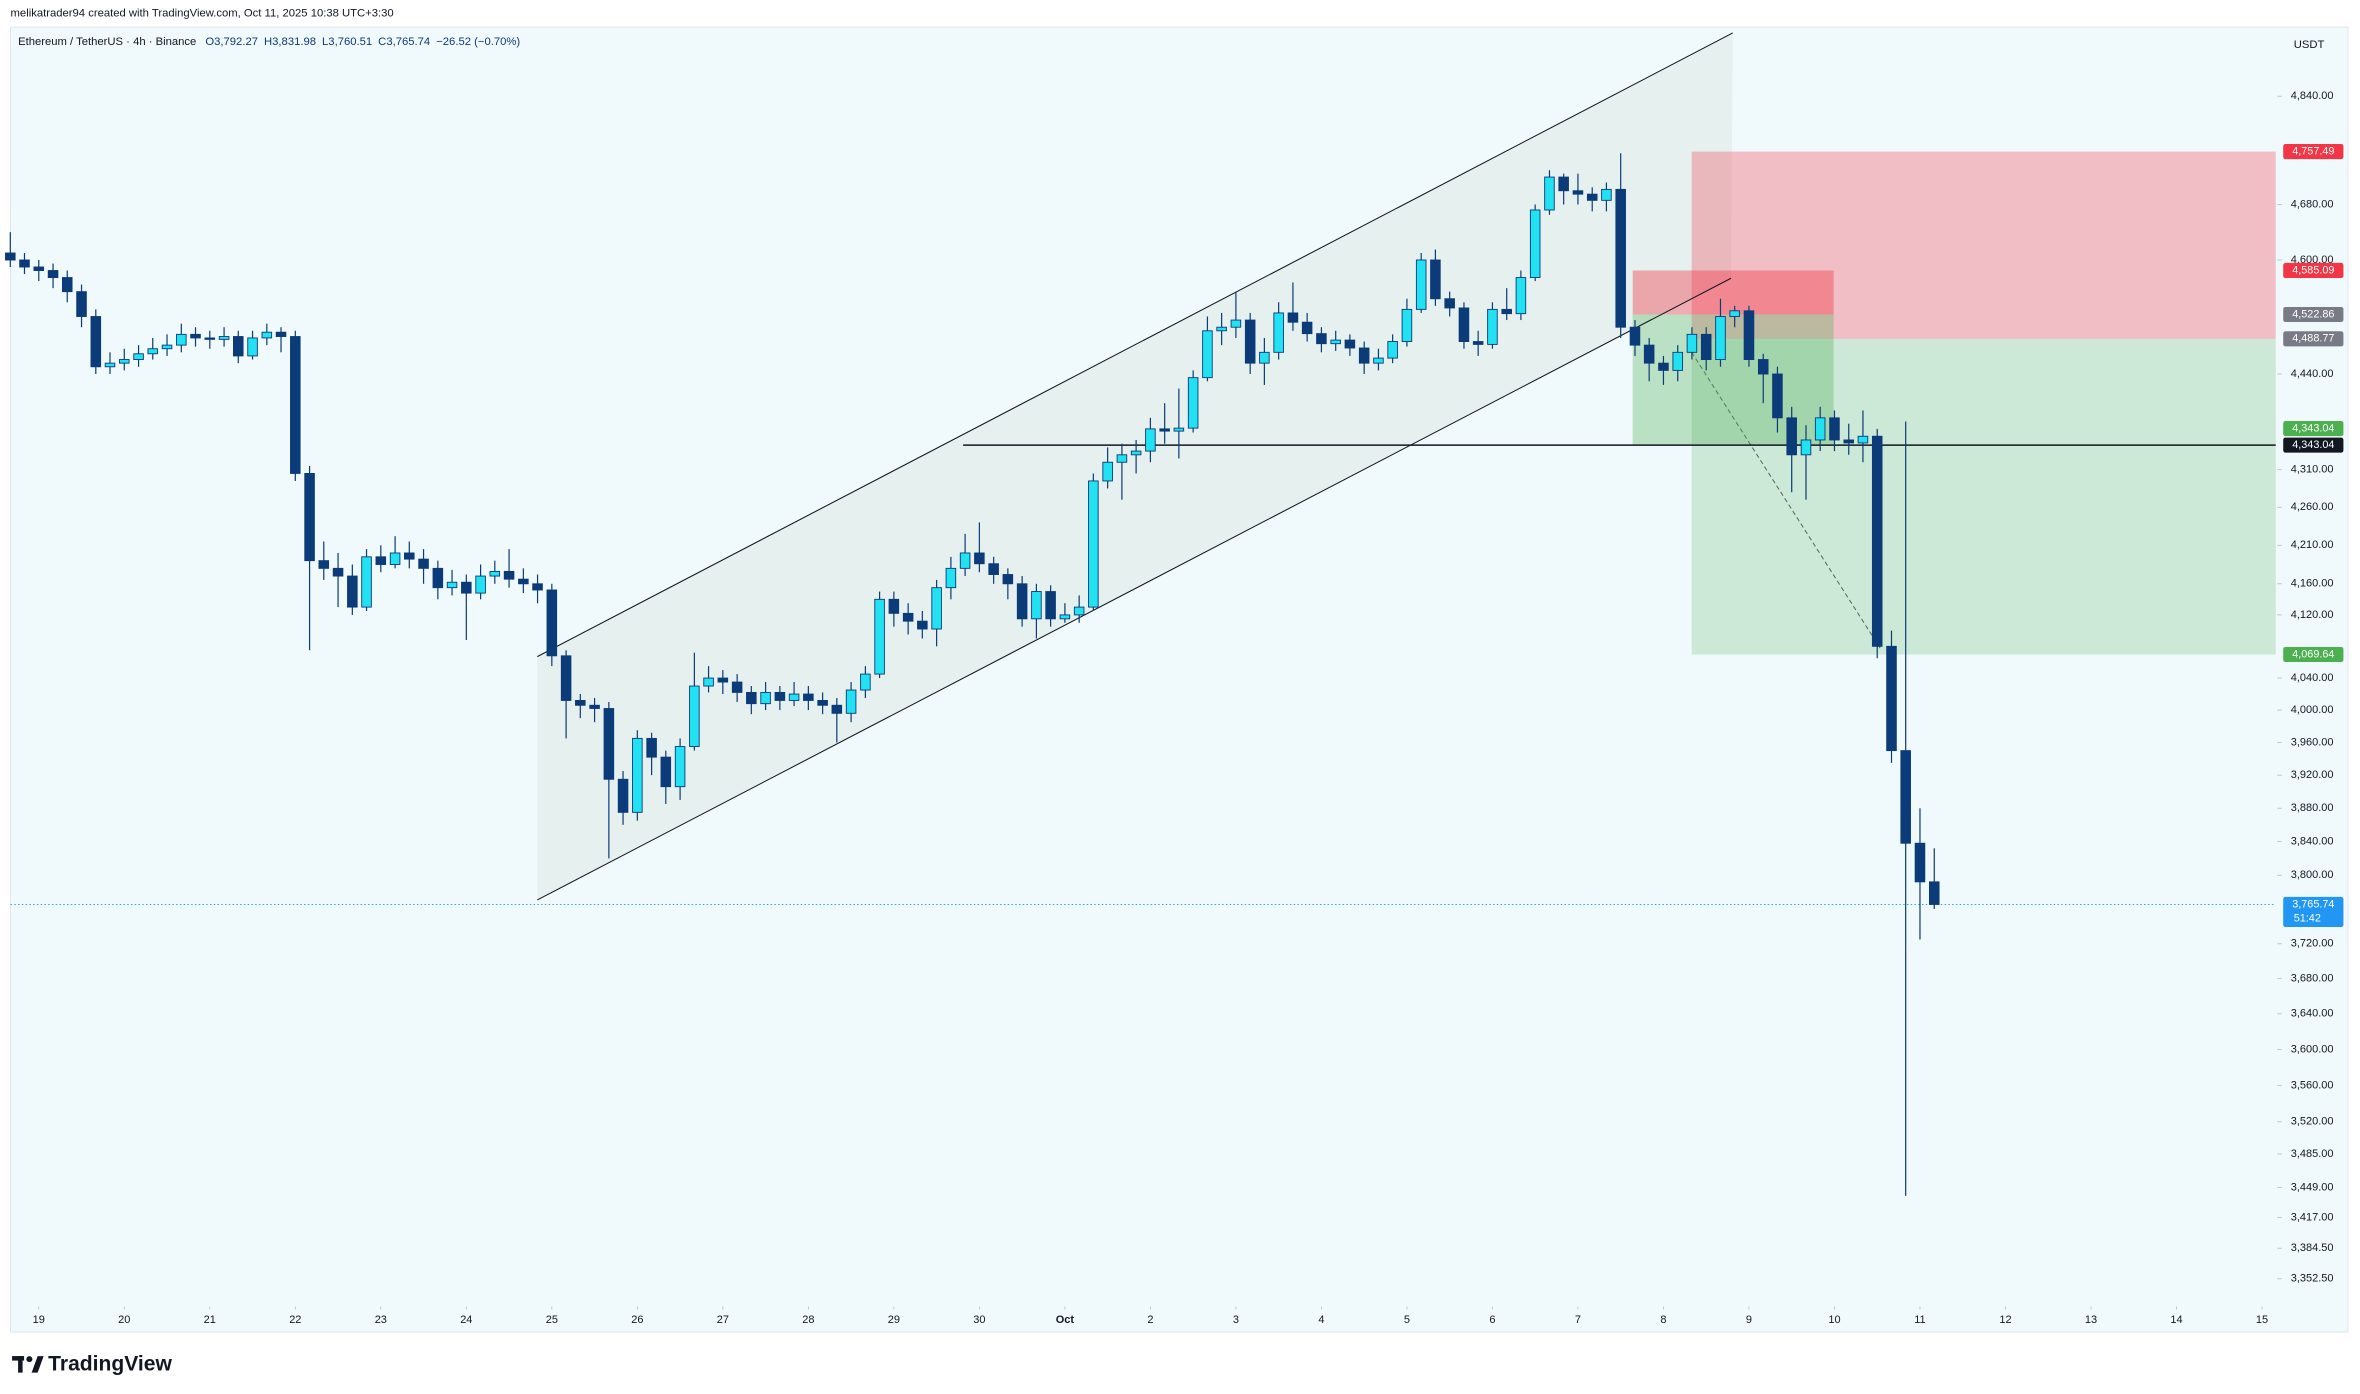 Image resolution: width=2360 pixels, height=1394 pixels. Describe the element at coordinates (2312, 875) in the screenshot. I see `y-tick-label: 3,800.00` at that location.